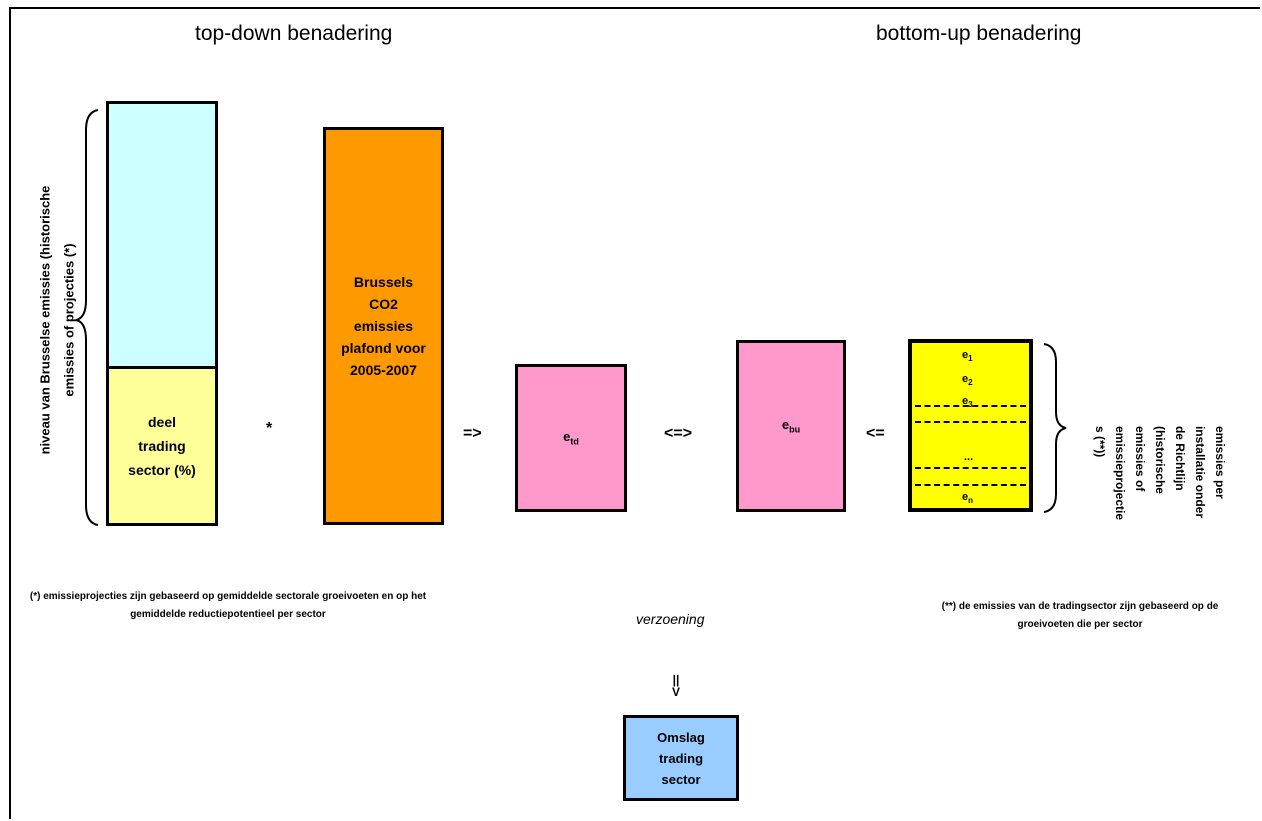  I want to click on left-axis-line2: emissies of projecties (*), so click(68, 320).